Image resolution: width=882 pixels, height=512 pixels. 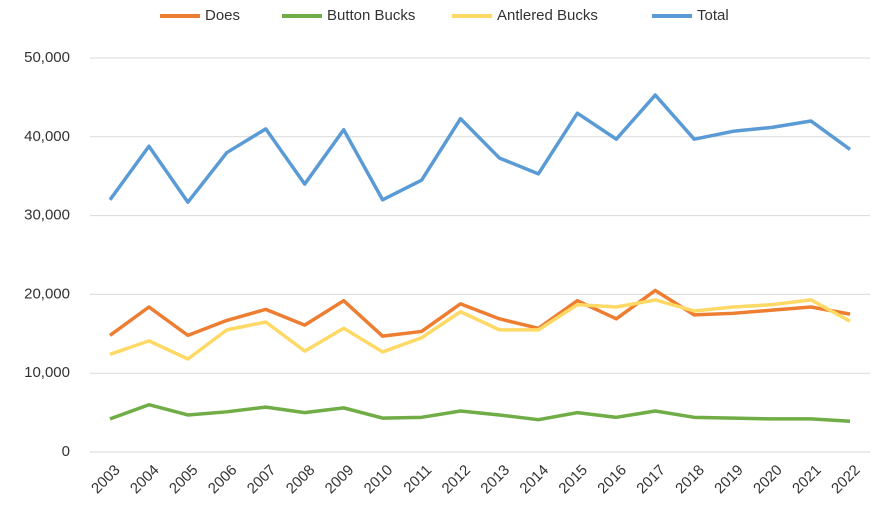 I want to click on y-tick-label: 40,000, so click(x=47, y=136).